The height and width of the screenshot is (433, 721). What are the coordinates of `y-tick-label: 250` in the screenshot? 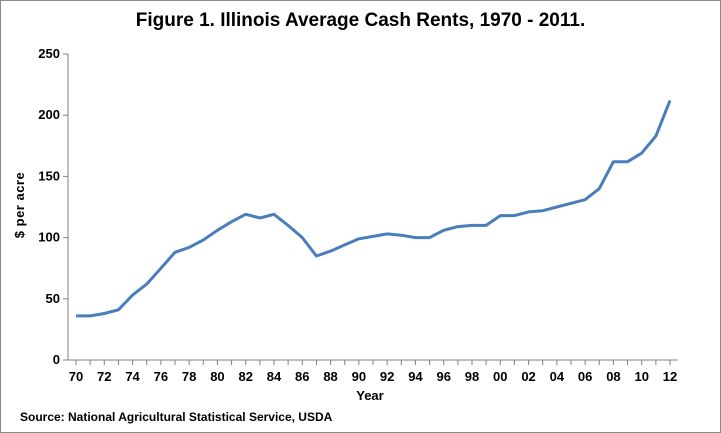 It's located at (49, 53).